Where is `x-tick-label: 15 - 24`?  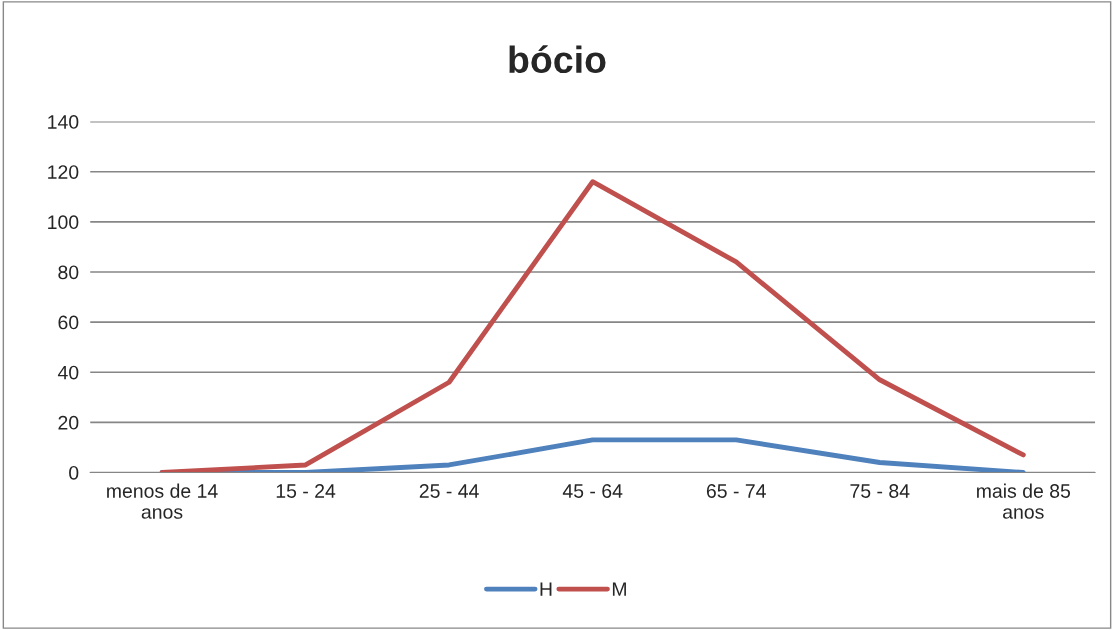
x-tick-label: 15 - 24 is located at coordinates (306, 491).